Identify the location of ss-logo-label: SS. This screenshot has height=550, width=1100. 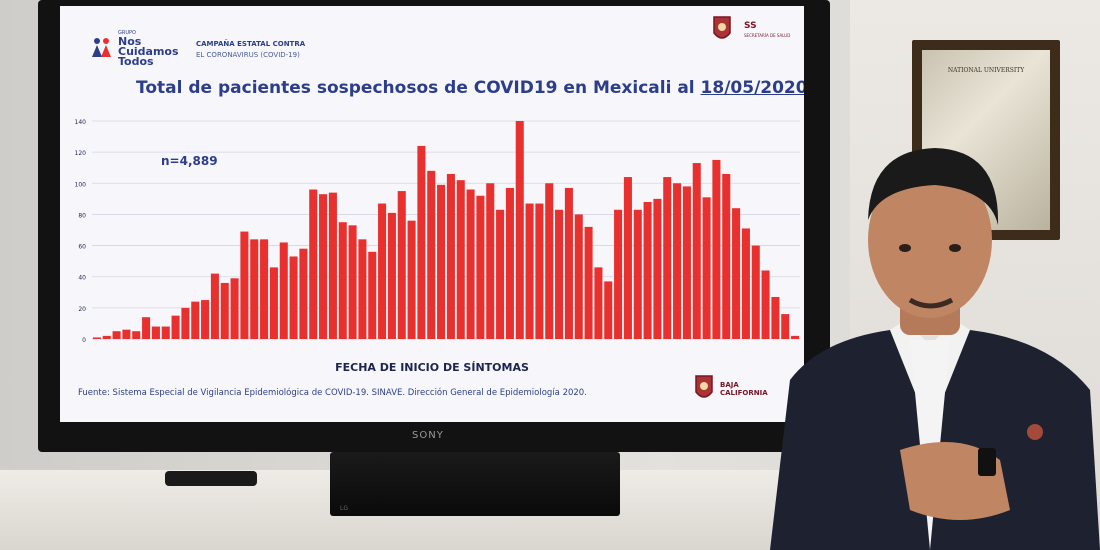
(750, 26).